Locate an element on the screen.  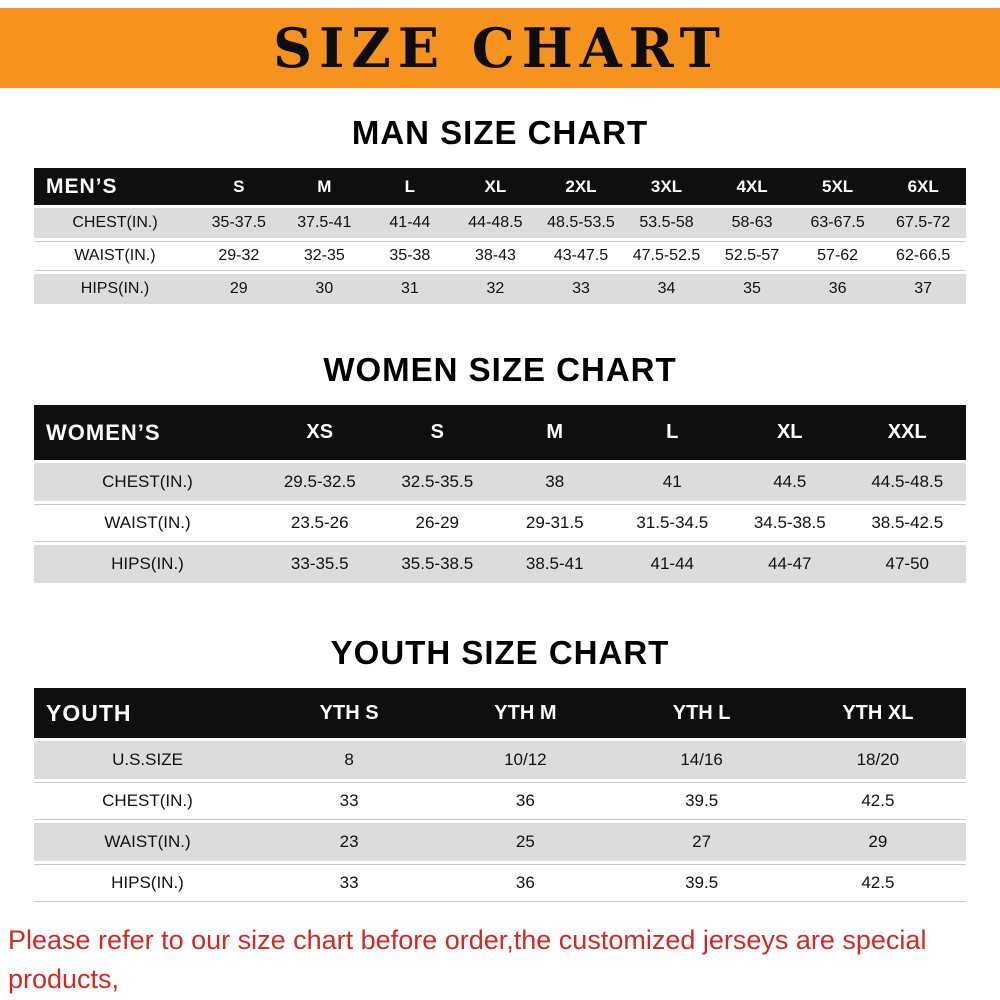
size-value-cell: 39.5 is located at coordinates (701, 801).